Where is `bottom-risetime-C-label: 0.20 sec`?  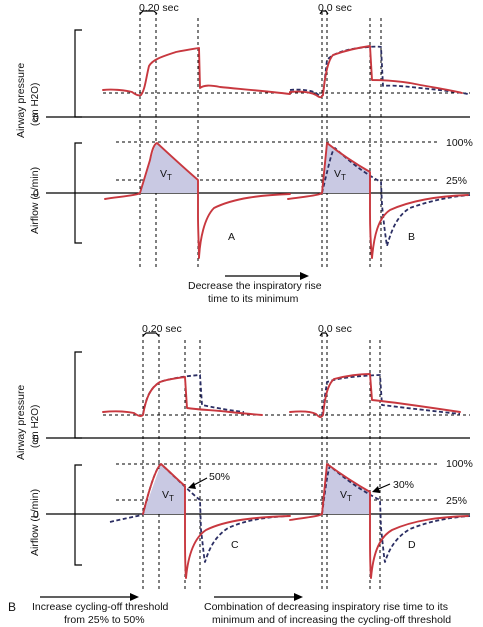 bottom-risetime-C-label: 0.20 sec is located at coordinates (162, 329).